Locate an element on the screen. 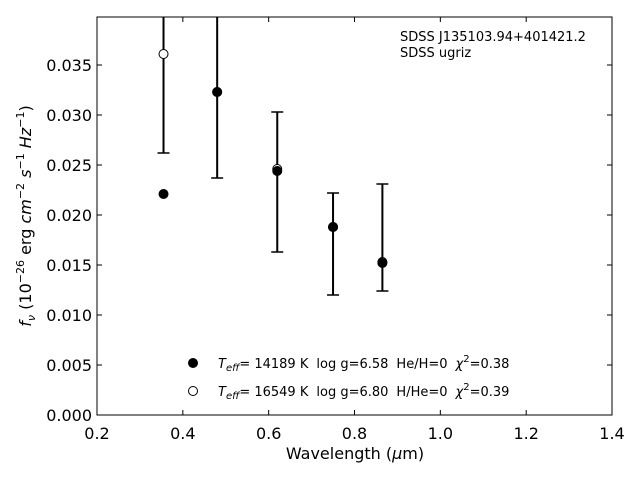 This screenshot has width=640, height=484. y-tick-label: 0.035 is located at coordinates (69, 65).